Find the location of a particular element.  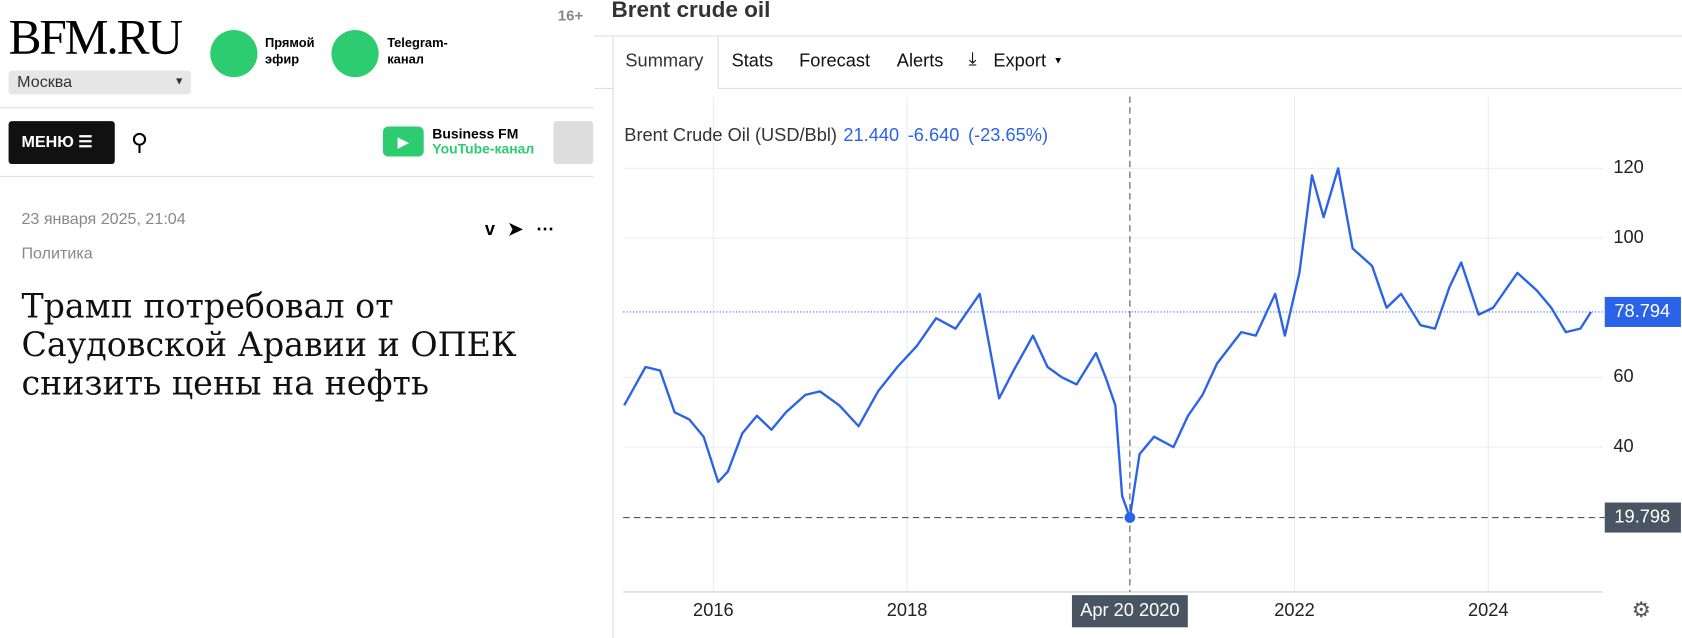

menu-button: МЕНЮ ☰ is located at coordinates (61, 143).